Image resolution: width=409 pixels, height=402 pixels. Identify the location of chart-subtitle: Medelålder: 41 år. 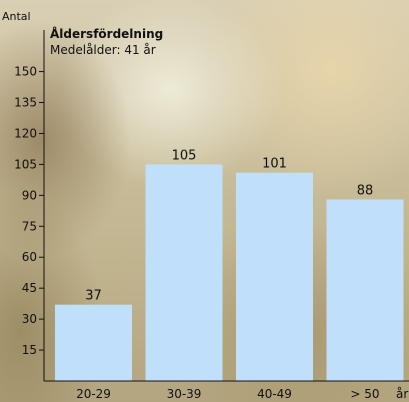
(103, 50).